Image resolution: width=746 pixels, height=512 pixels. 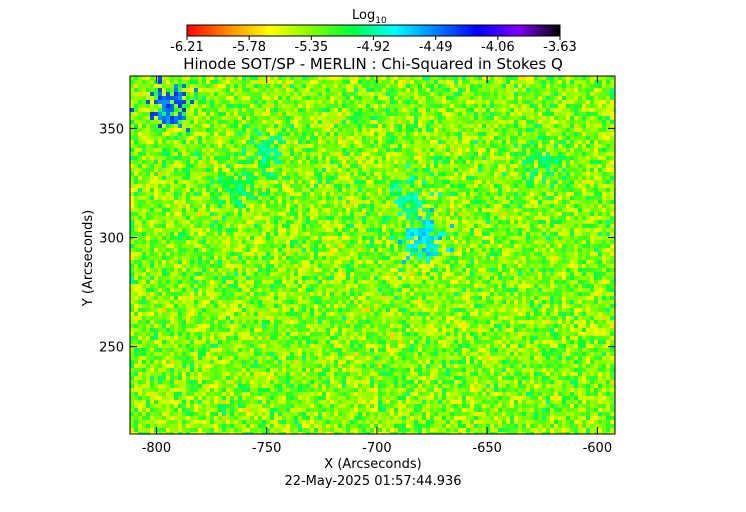 What do you see at coordinates (598, 448) in the screenshot?
I see `x-tick-label: -600` at bounding box center [598, 448].